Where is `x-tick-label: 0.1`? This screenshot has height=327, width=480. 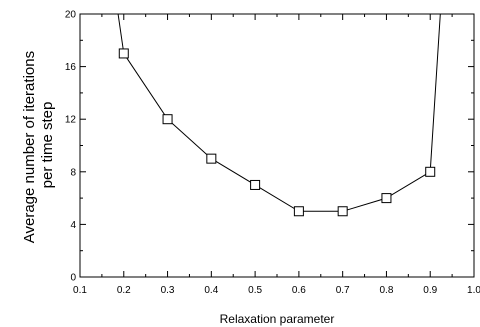 x-tick-label: 0.1 is located at coordinates (80, 290).